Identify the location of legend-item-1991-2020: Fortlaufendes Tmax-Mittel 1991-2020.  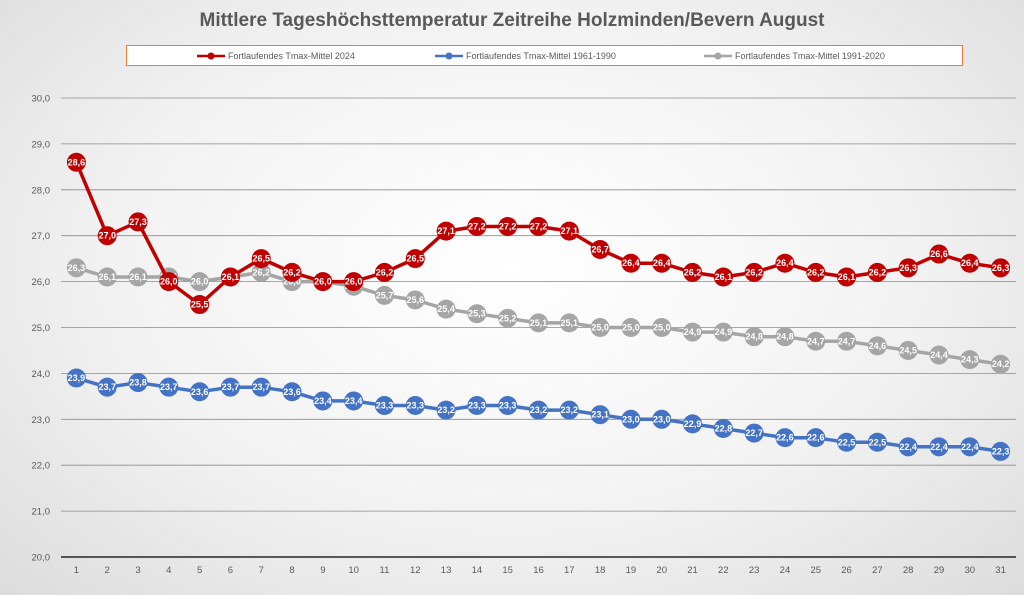
(794, 55).